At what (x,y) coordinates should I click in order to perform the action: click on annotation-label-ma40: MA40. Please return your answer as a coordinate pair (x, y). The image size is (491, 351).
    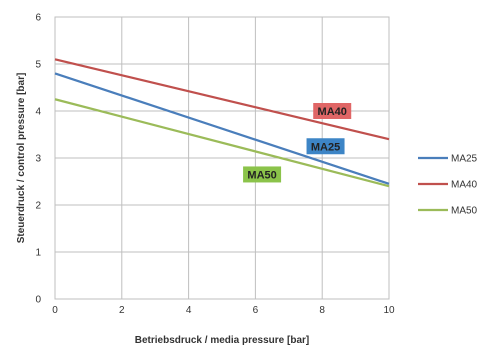
    Looking at the image, I should click on (332, 112).